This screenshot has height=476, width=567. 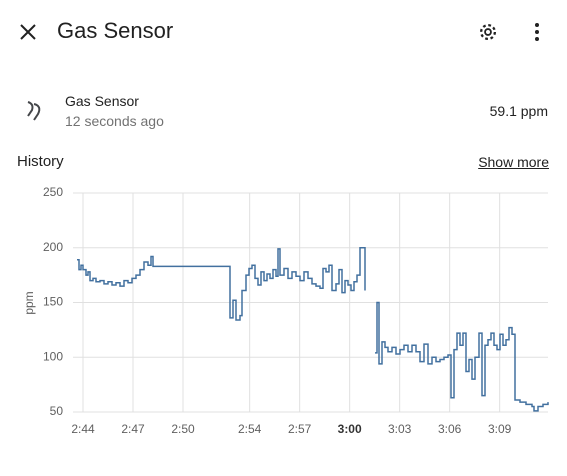 I want to click on dialog-title: Gas Sensor, so click(x=115, y=30).